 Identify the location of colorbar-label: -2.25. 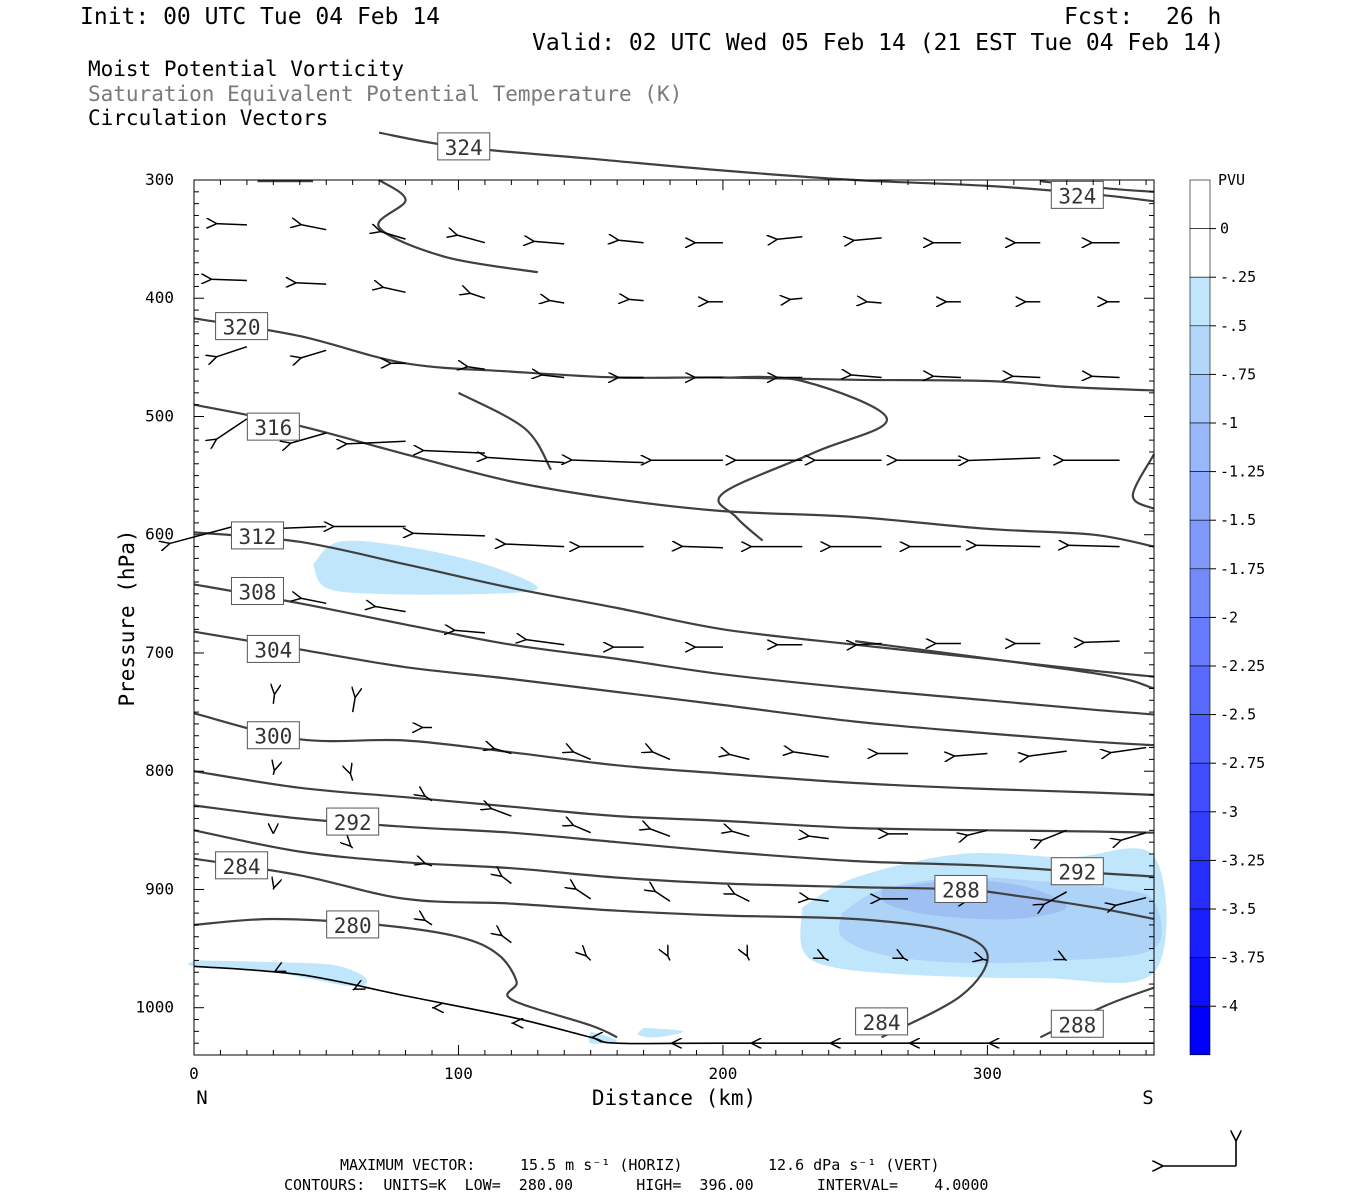
(1242, 666).